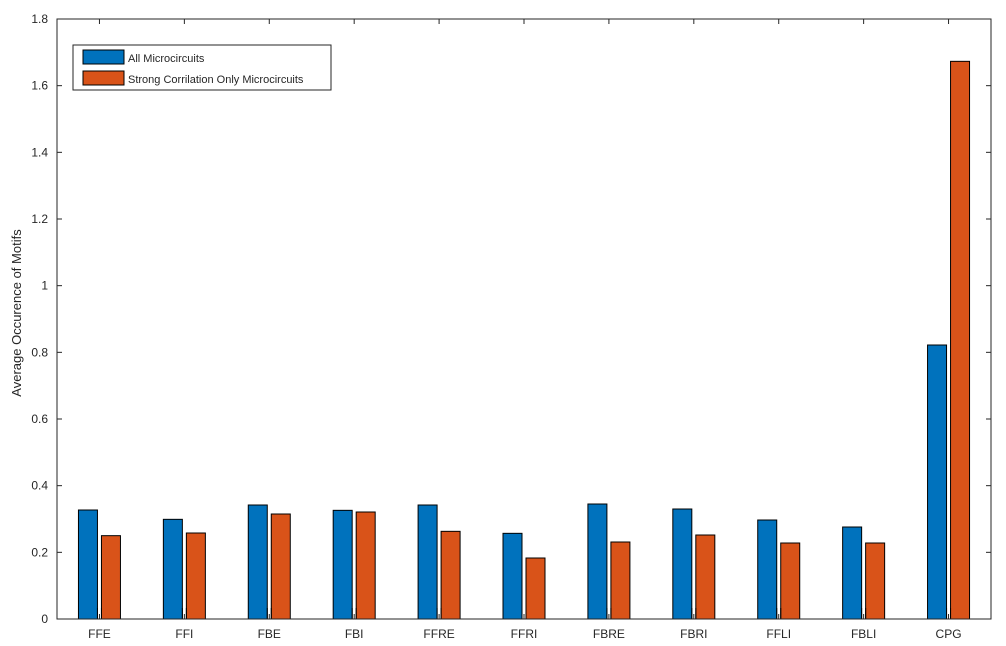  Describe the element at coordinates (365, 565) in the screenshot. I see `bar-fbi-strong` at that location.